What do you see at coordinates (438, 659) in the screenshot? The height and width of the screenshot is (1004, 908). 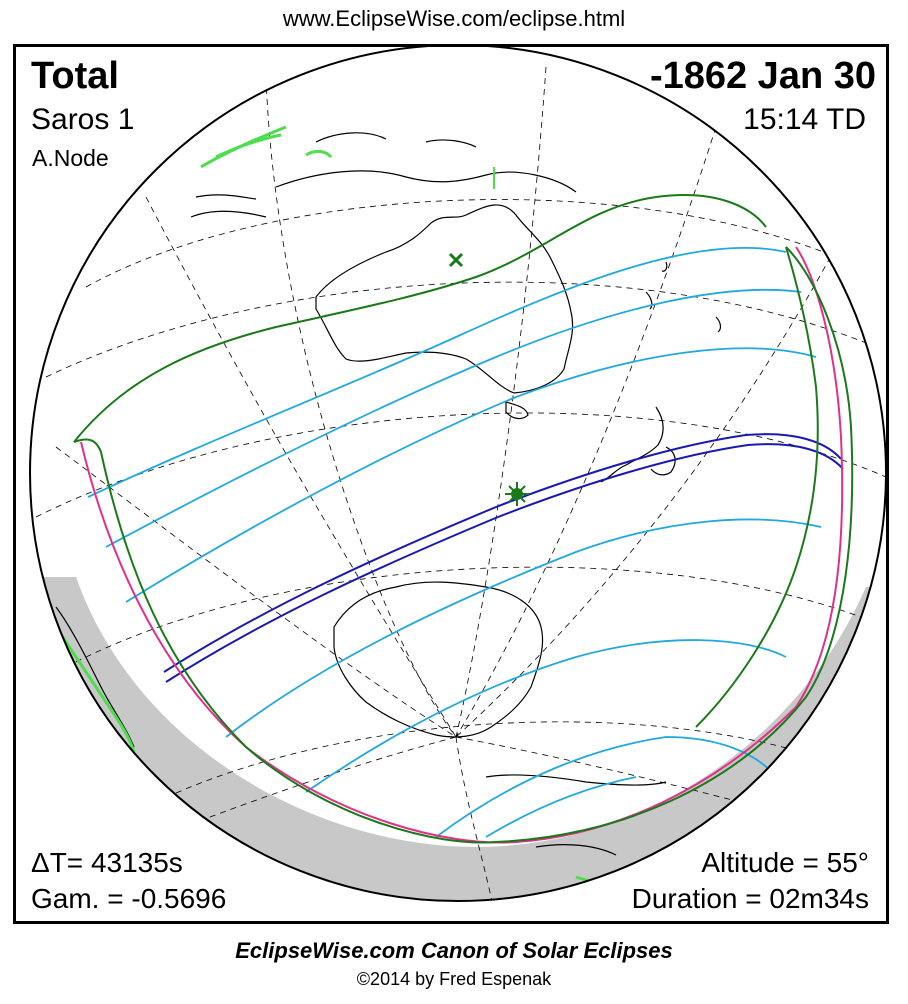 I see `antarctica-coast` at bounding box center [438, 659].